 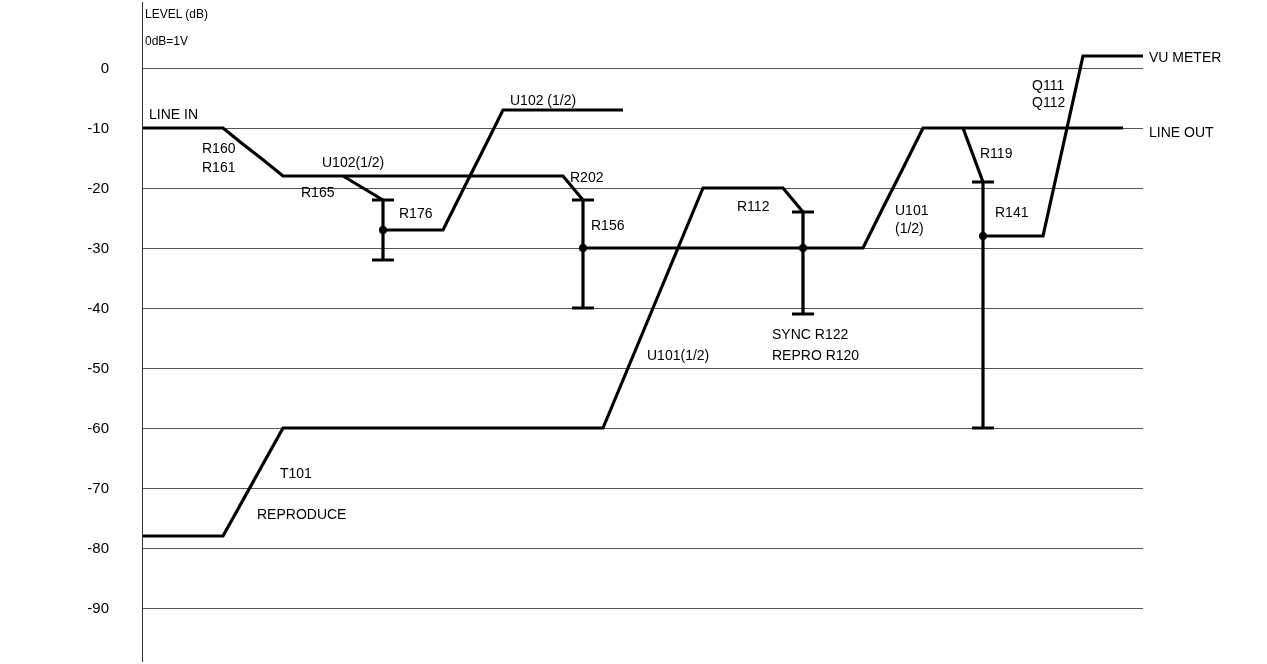 What do you see at coordinates (219, 167) in the screenshot?
I see `annotation: R161` at bounding box center [219, 167].